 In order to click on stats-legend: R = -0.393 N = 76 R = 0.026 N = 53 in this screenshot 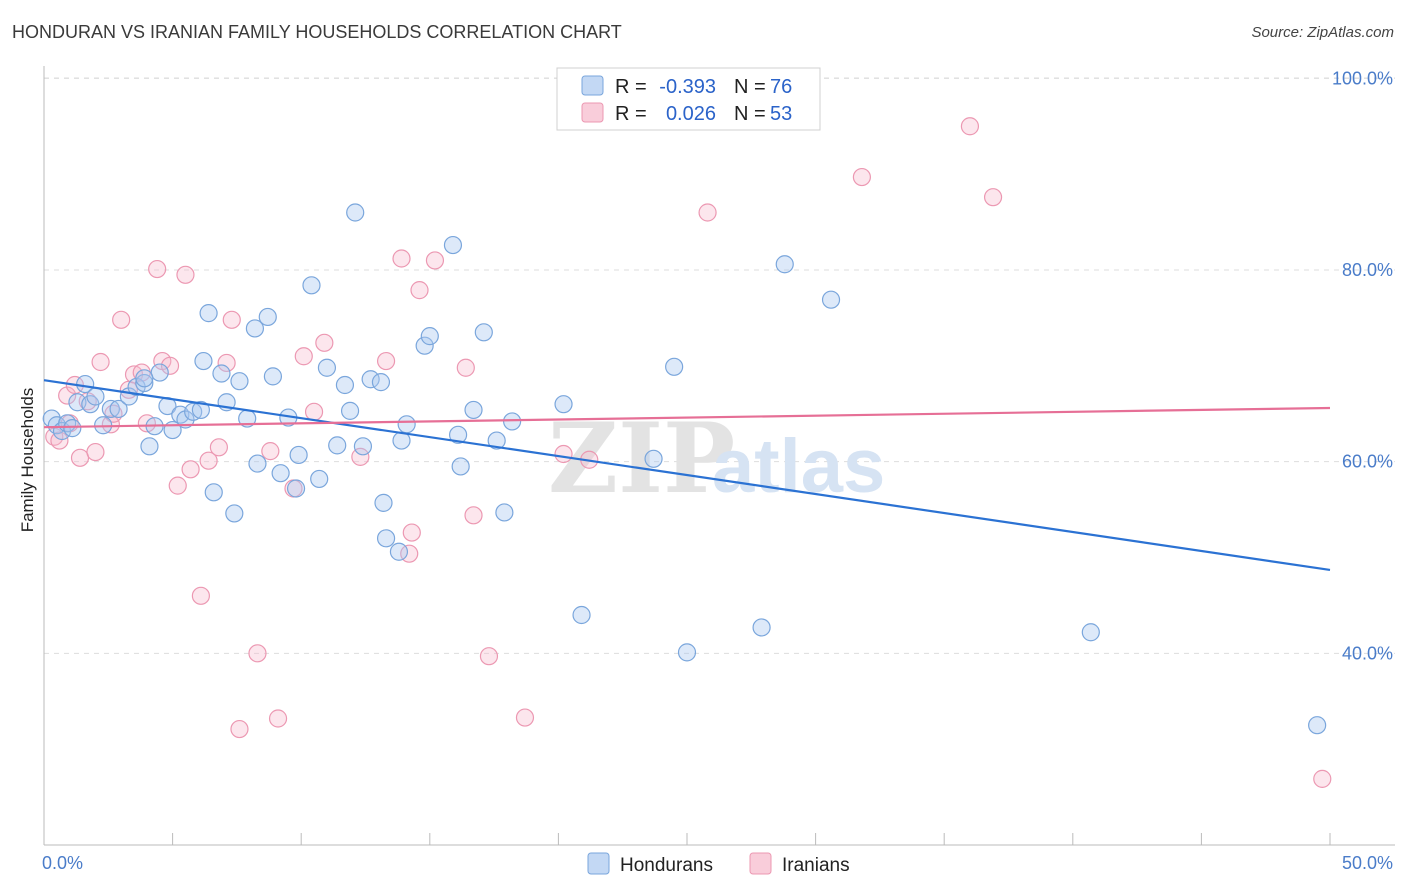, I will do `click(688, 99)`.